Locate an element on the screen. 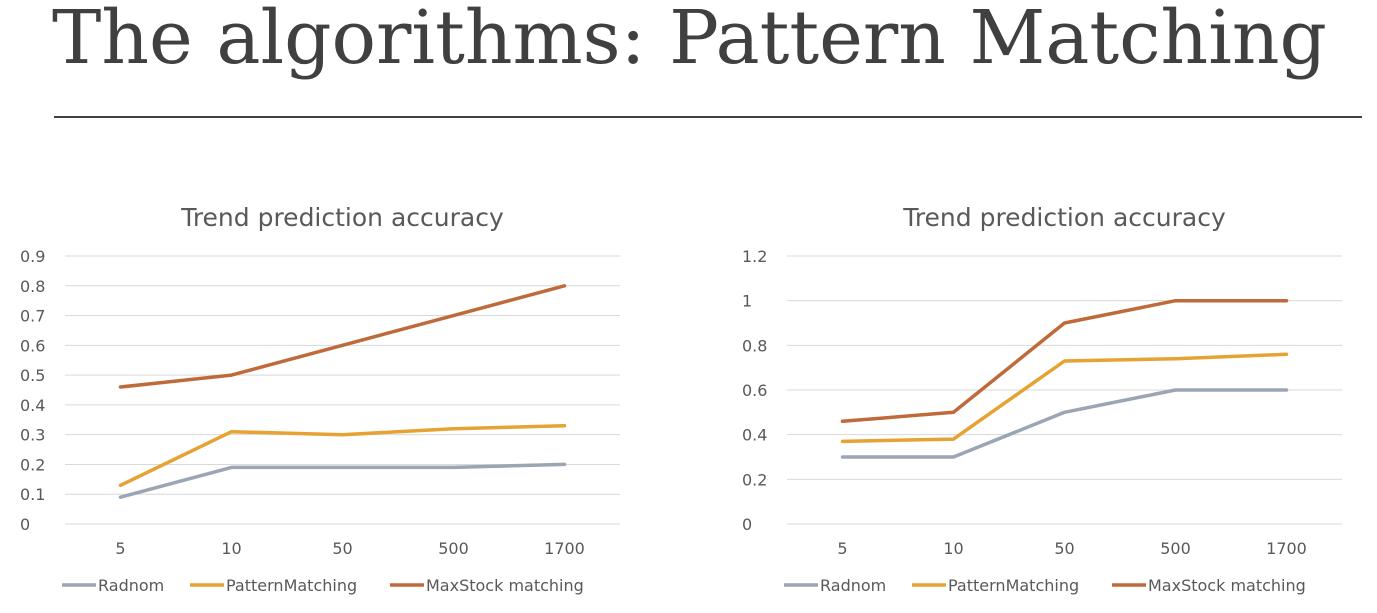 The height and width of the screenshot is (613, 1377). legend-label-right-2: MaxStock matching is located at coordinates (1227, 585).